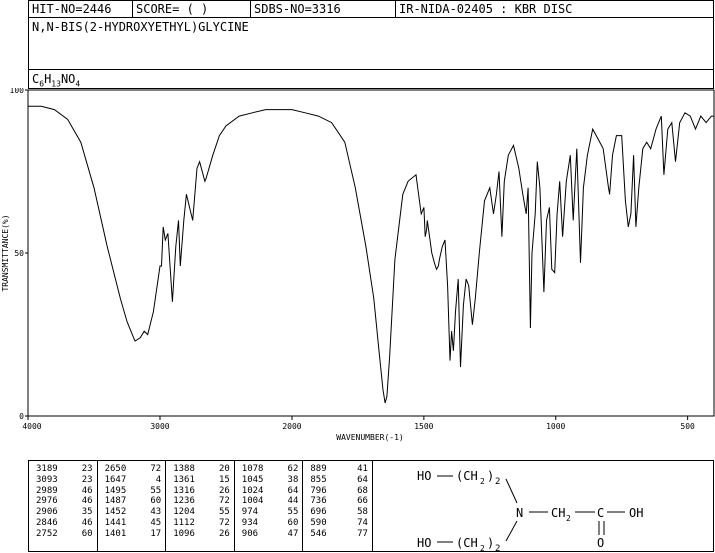 This screenshot has width=715, height=553. I want to click on sample-info: IR-NIDA-02405 : KBR DISC, so click(486, 9).